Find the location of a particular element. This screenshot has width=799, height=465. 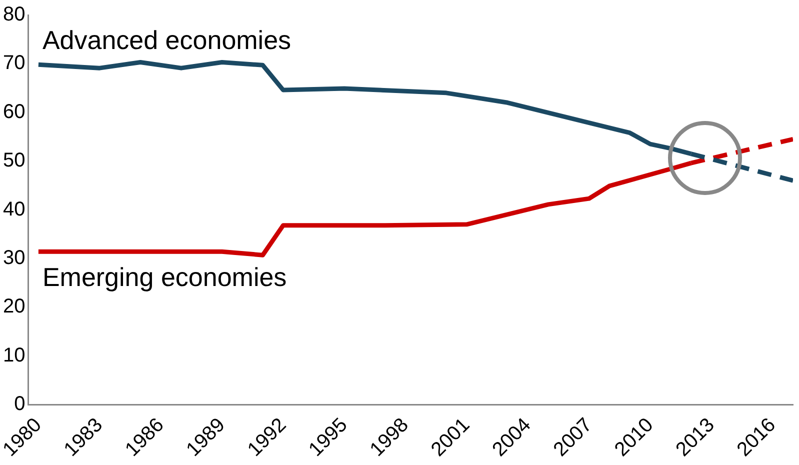

y-tick-label: 60 is located at coordinates (14, 111).